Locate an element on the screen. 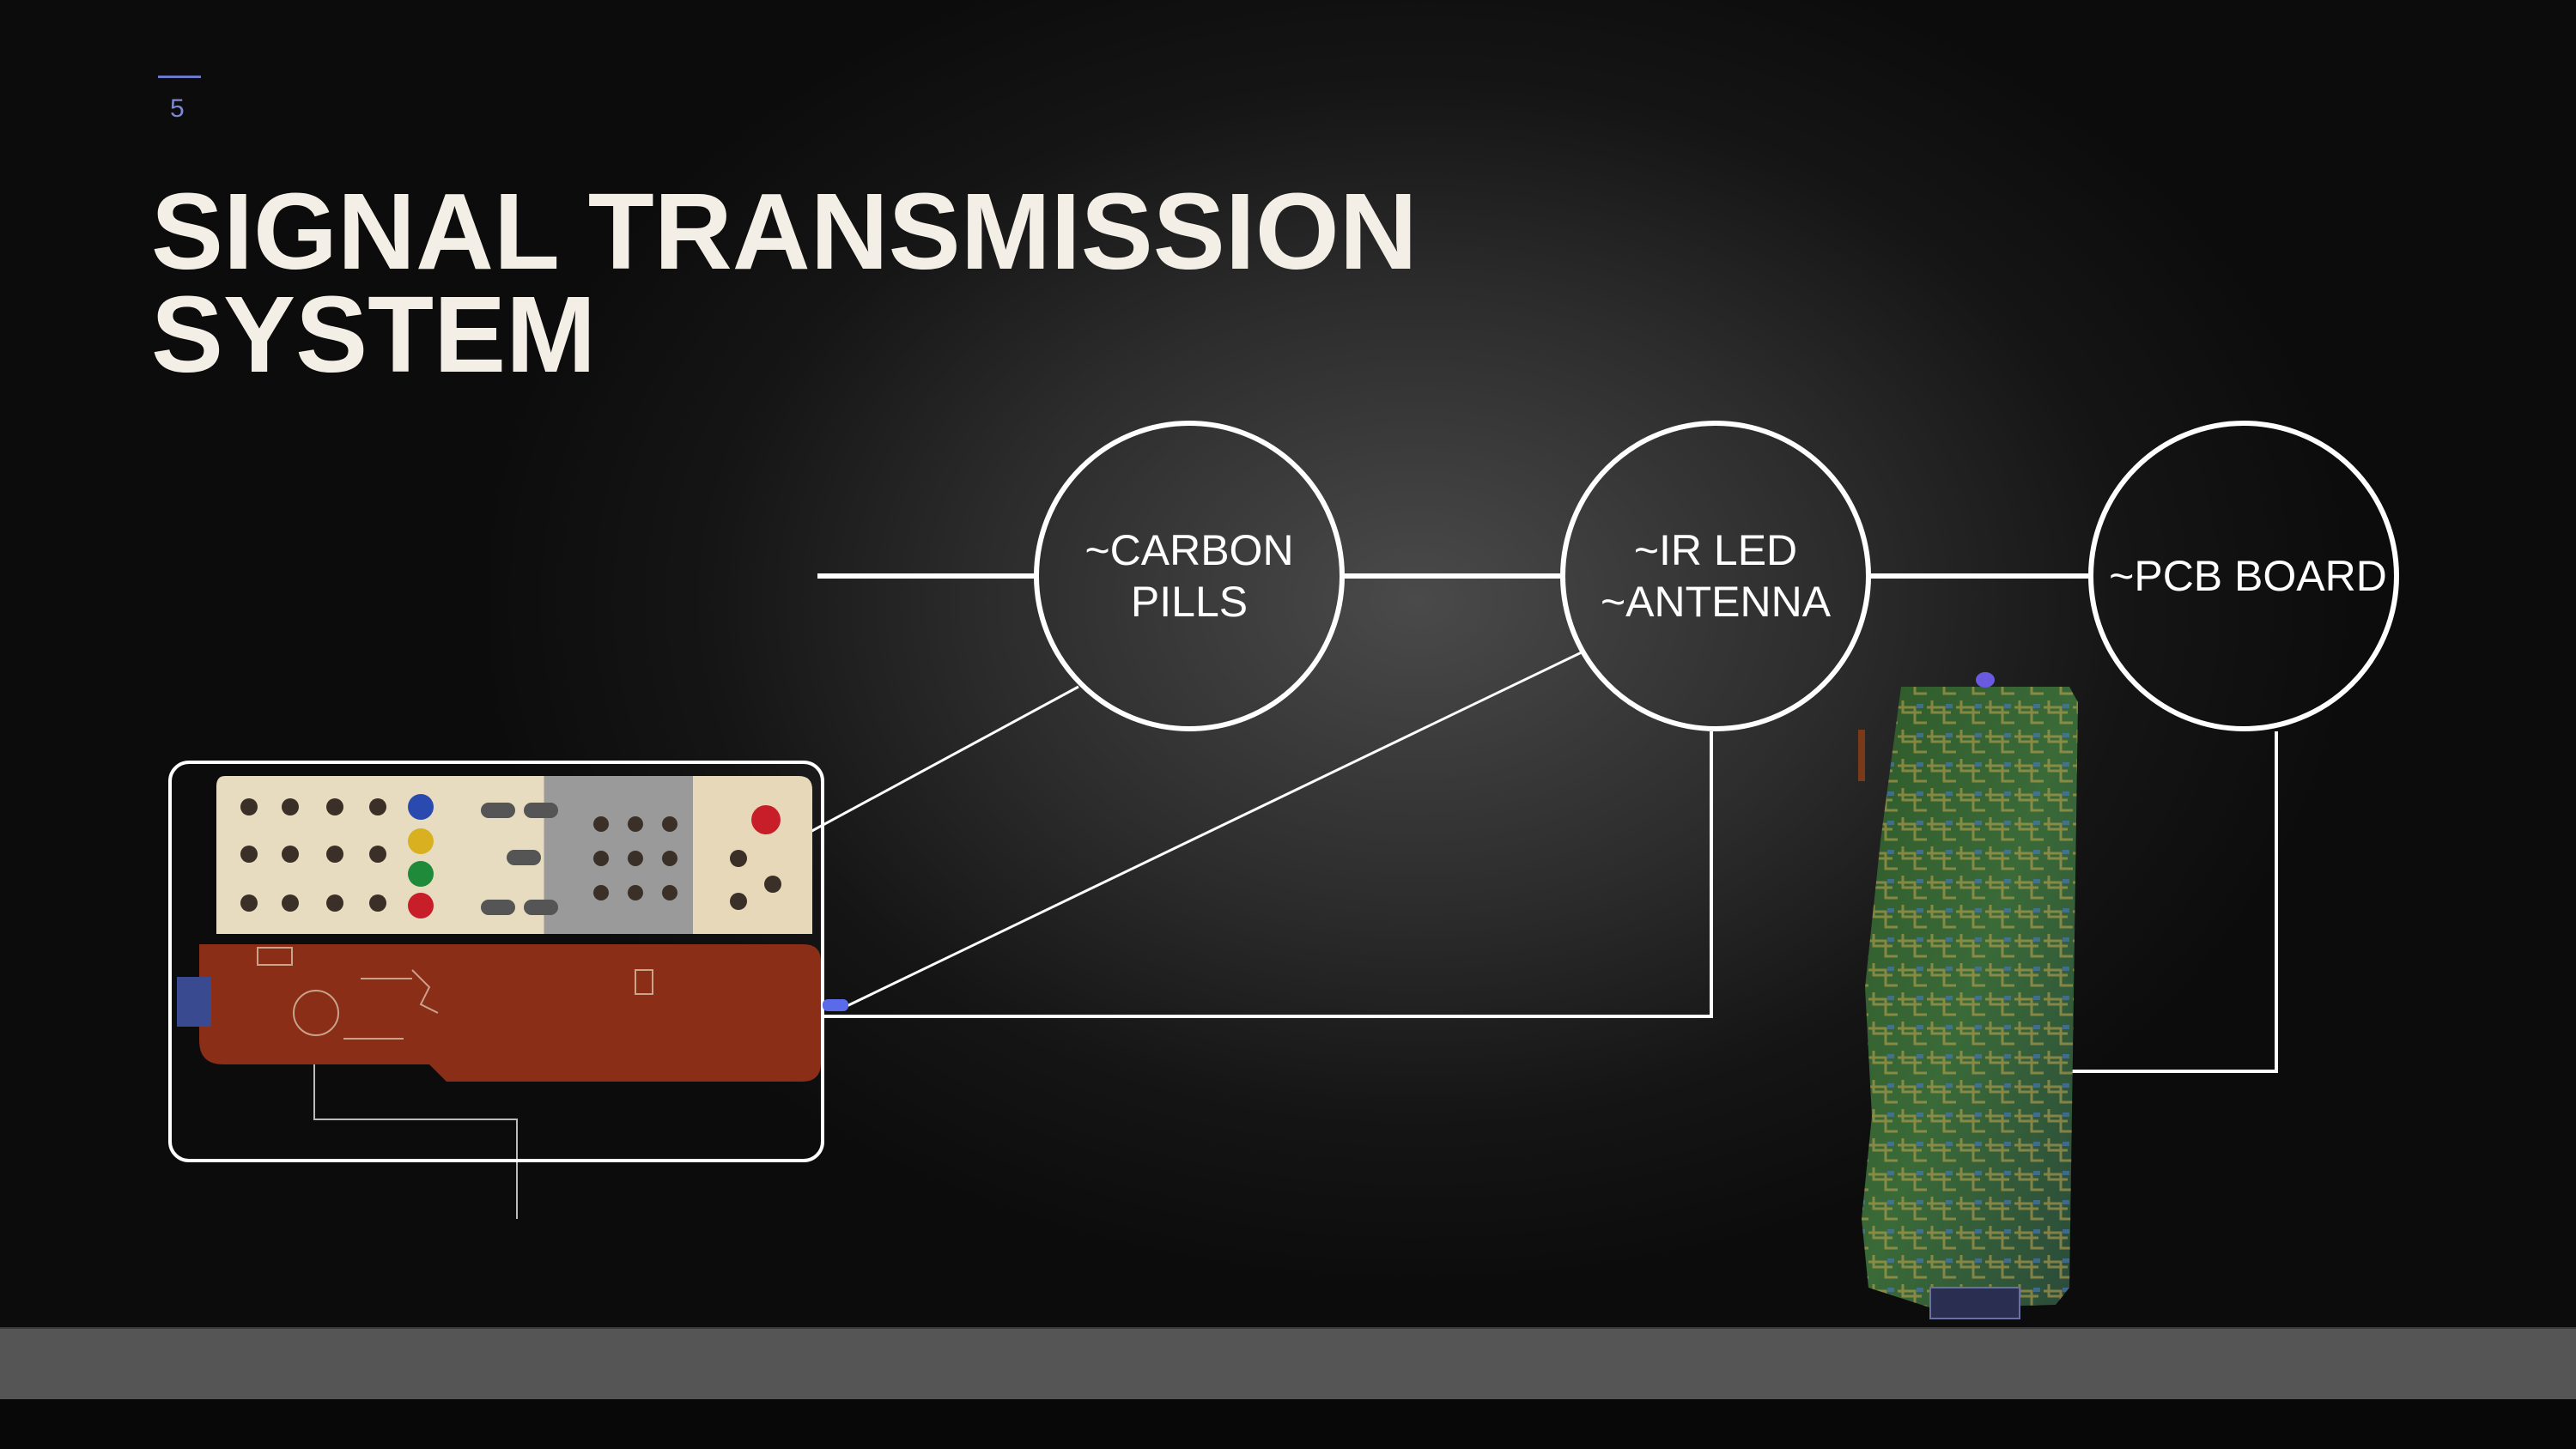  ir-led-component is located at coordinates (835, 1005).